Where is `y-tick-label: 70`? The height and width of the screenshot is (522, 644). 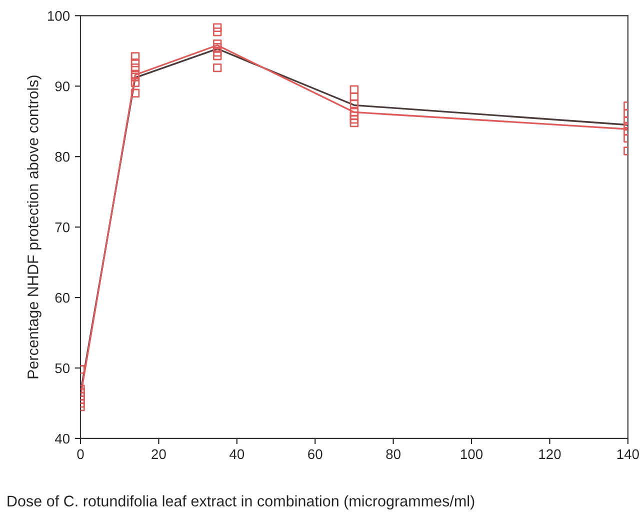 y-tick-label: 70 is located at coordinates (62, 227).